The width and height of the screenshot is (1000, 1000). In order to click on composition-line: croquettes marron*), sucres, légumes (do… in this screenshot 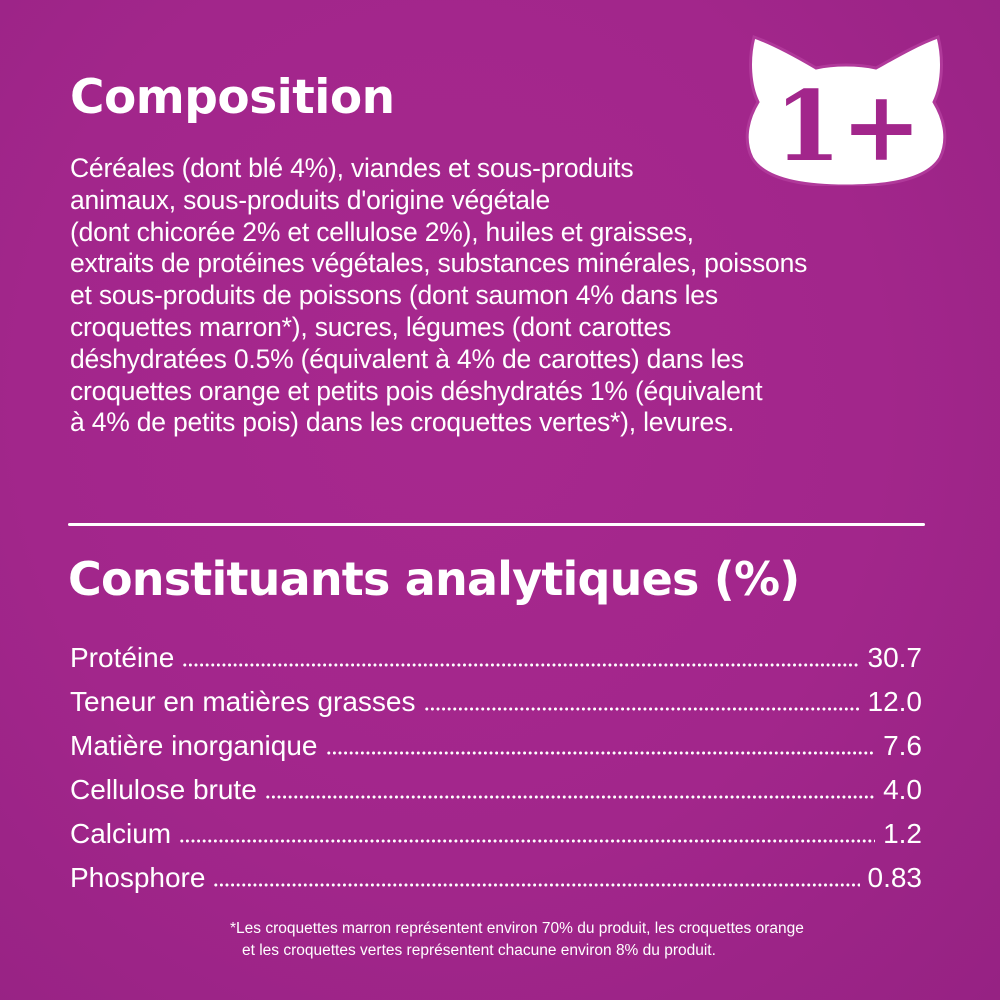, I will do `click(371, 326)`.